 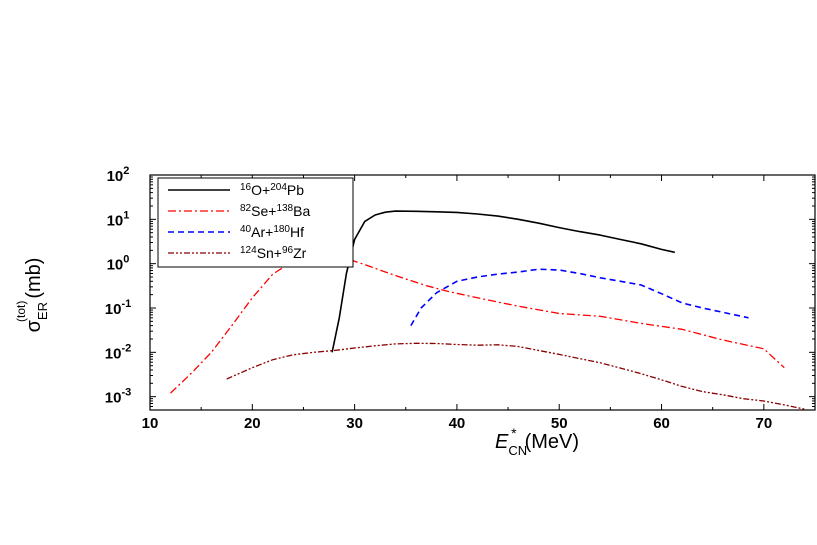 What do you see at coordinates (118, 286) in the screenshot?
I see `y-tick-labels: 10⁻³ 10⁻² 10⁻¹ 10⁰ 10¹ 10²` at bounding box center [118, 286].